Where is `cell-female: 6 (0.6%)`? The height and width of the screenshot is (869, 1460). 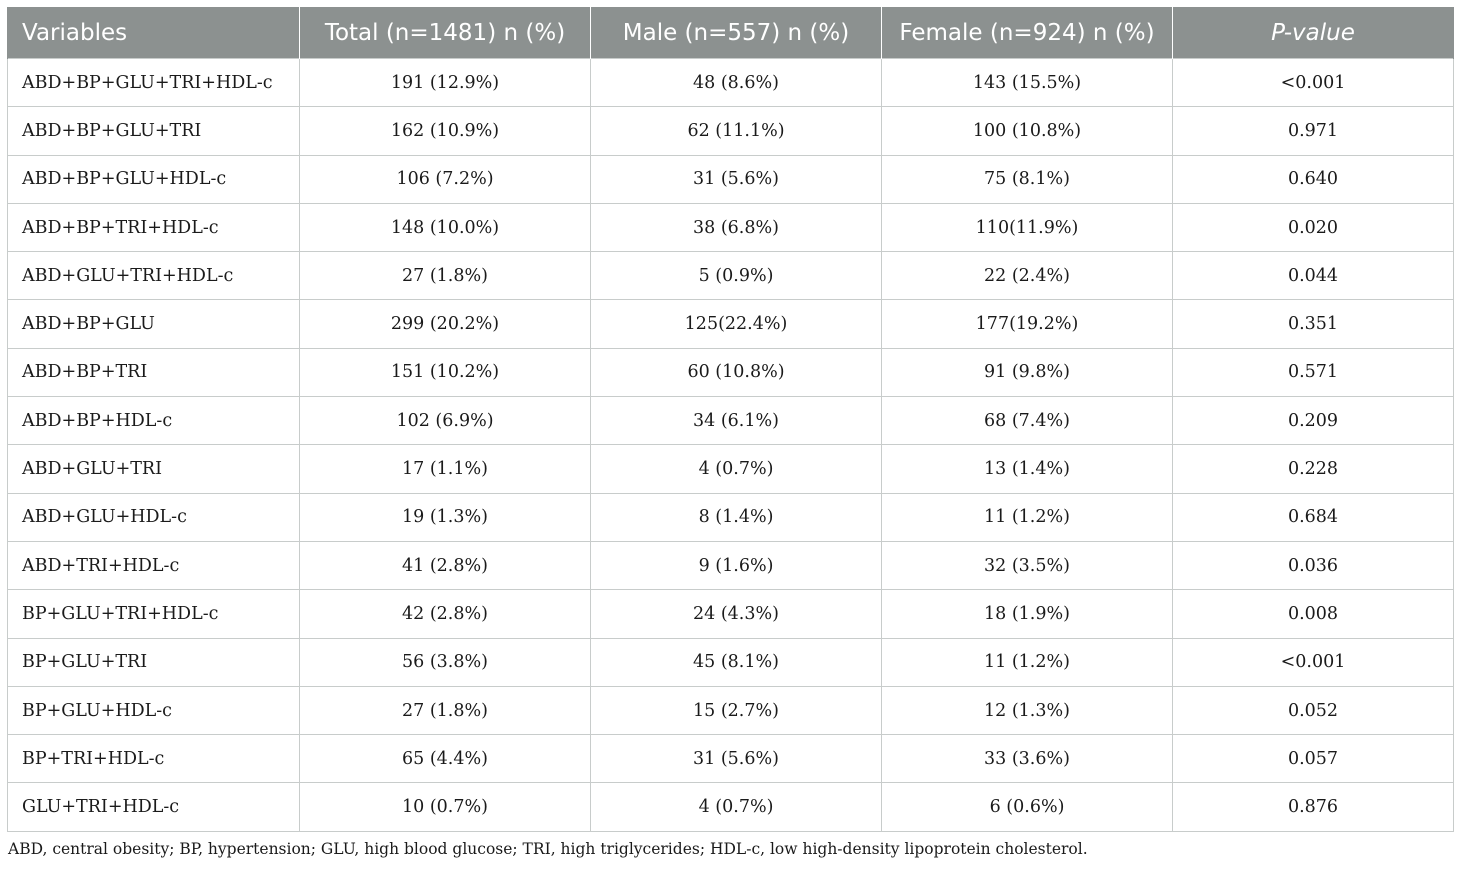 cell-female: 6 (0.6%) is located at coordinates (1027, 807).